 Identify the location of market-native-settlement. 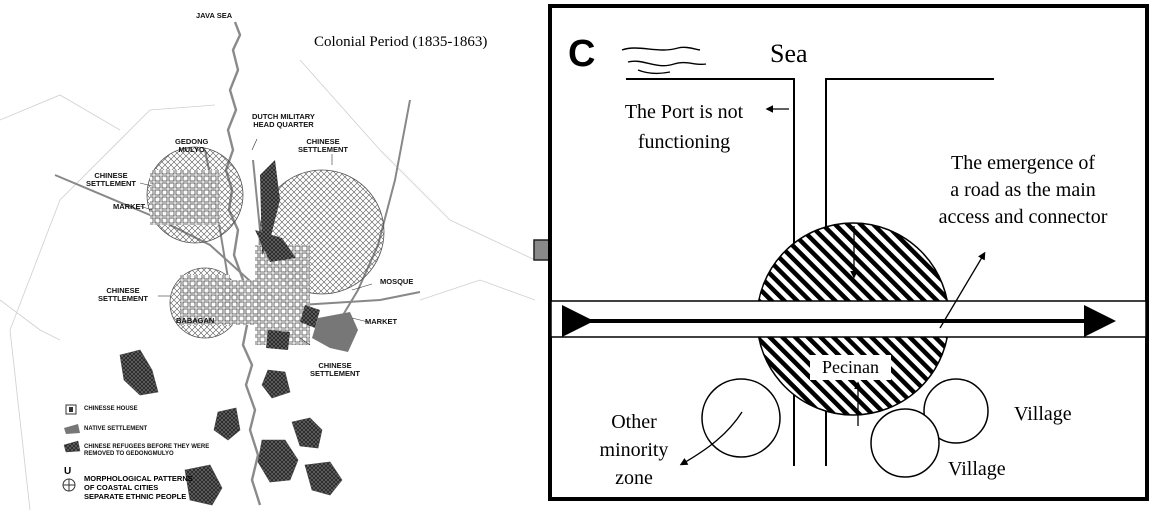
(335, 332).